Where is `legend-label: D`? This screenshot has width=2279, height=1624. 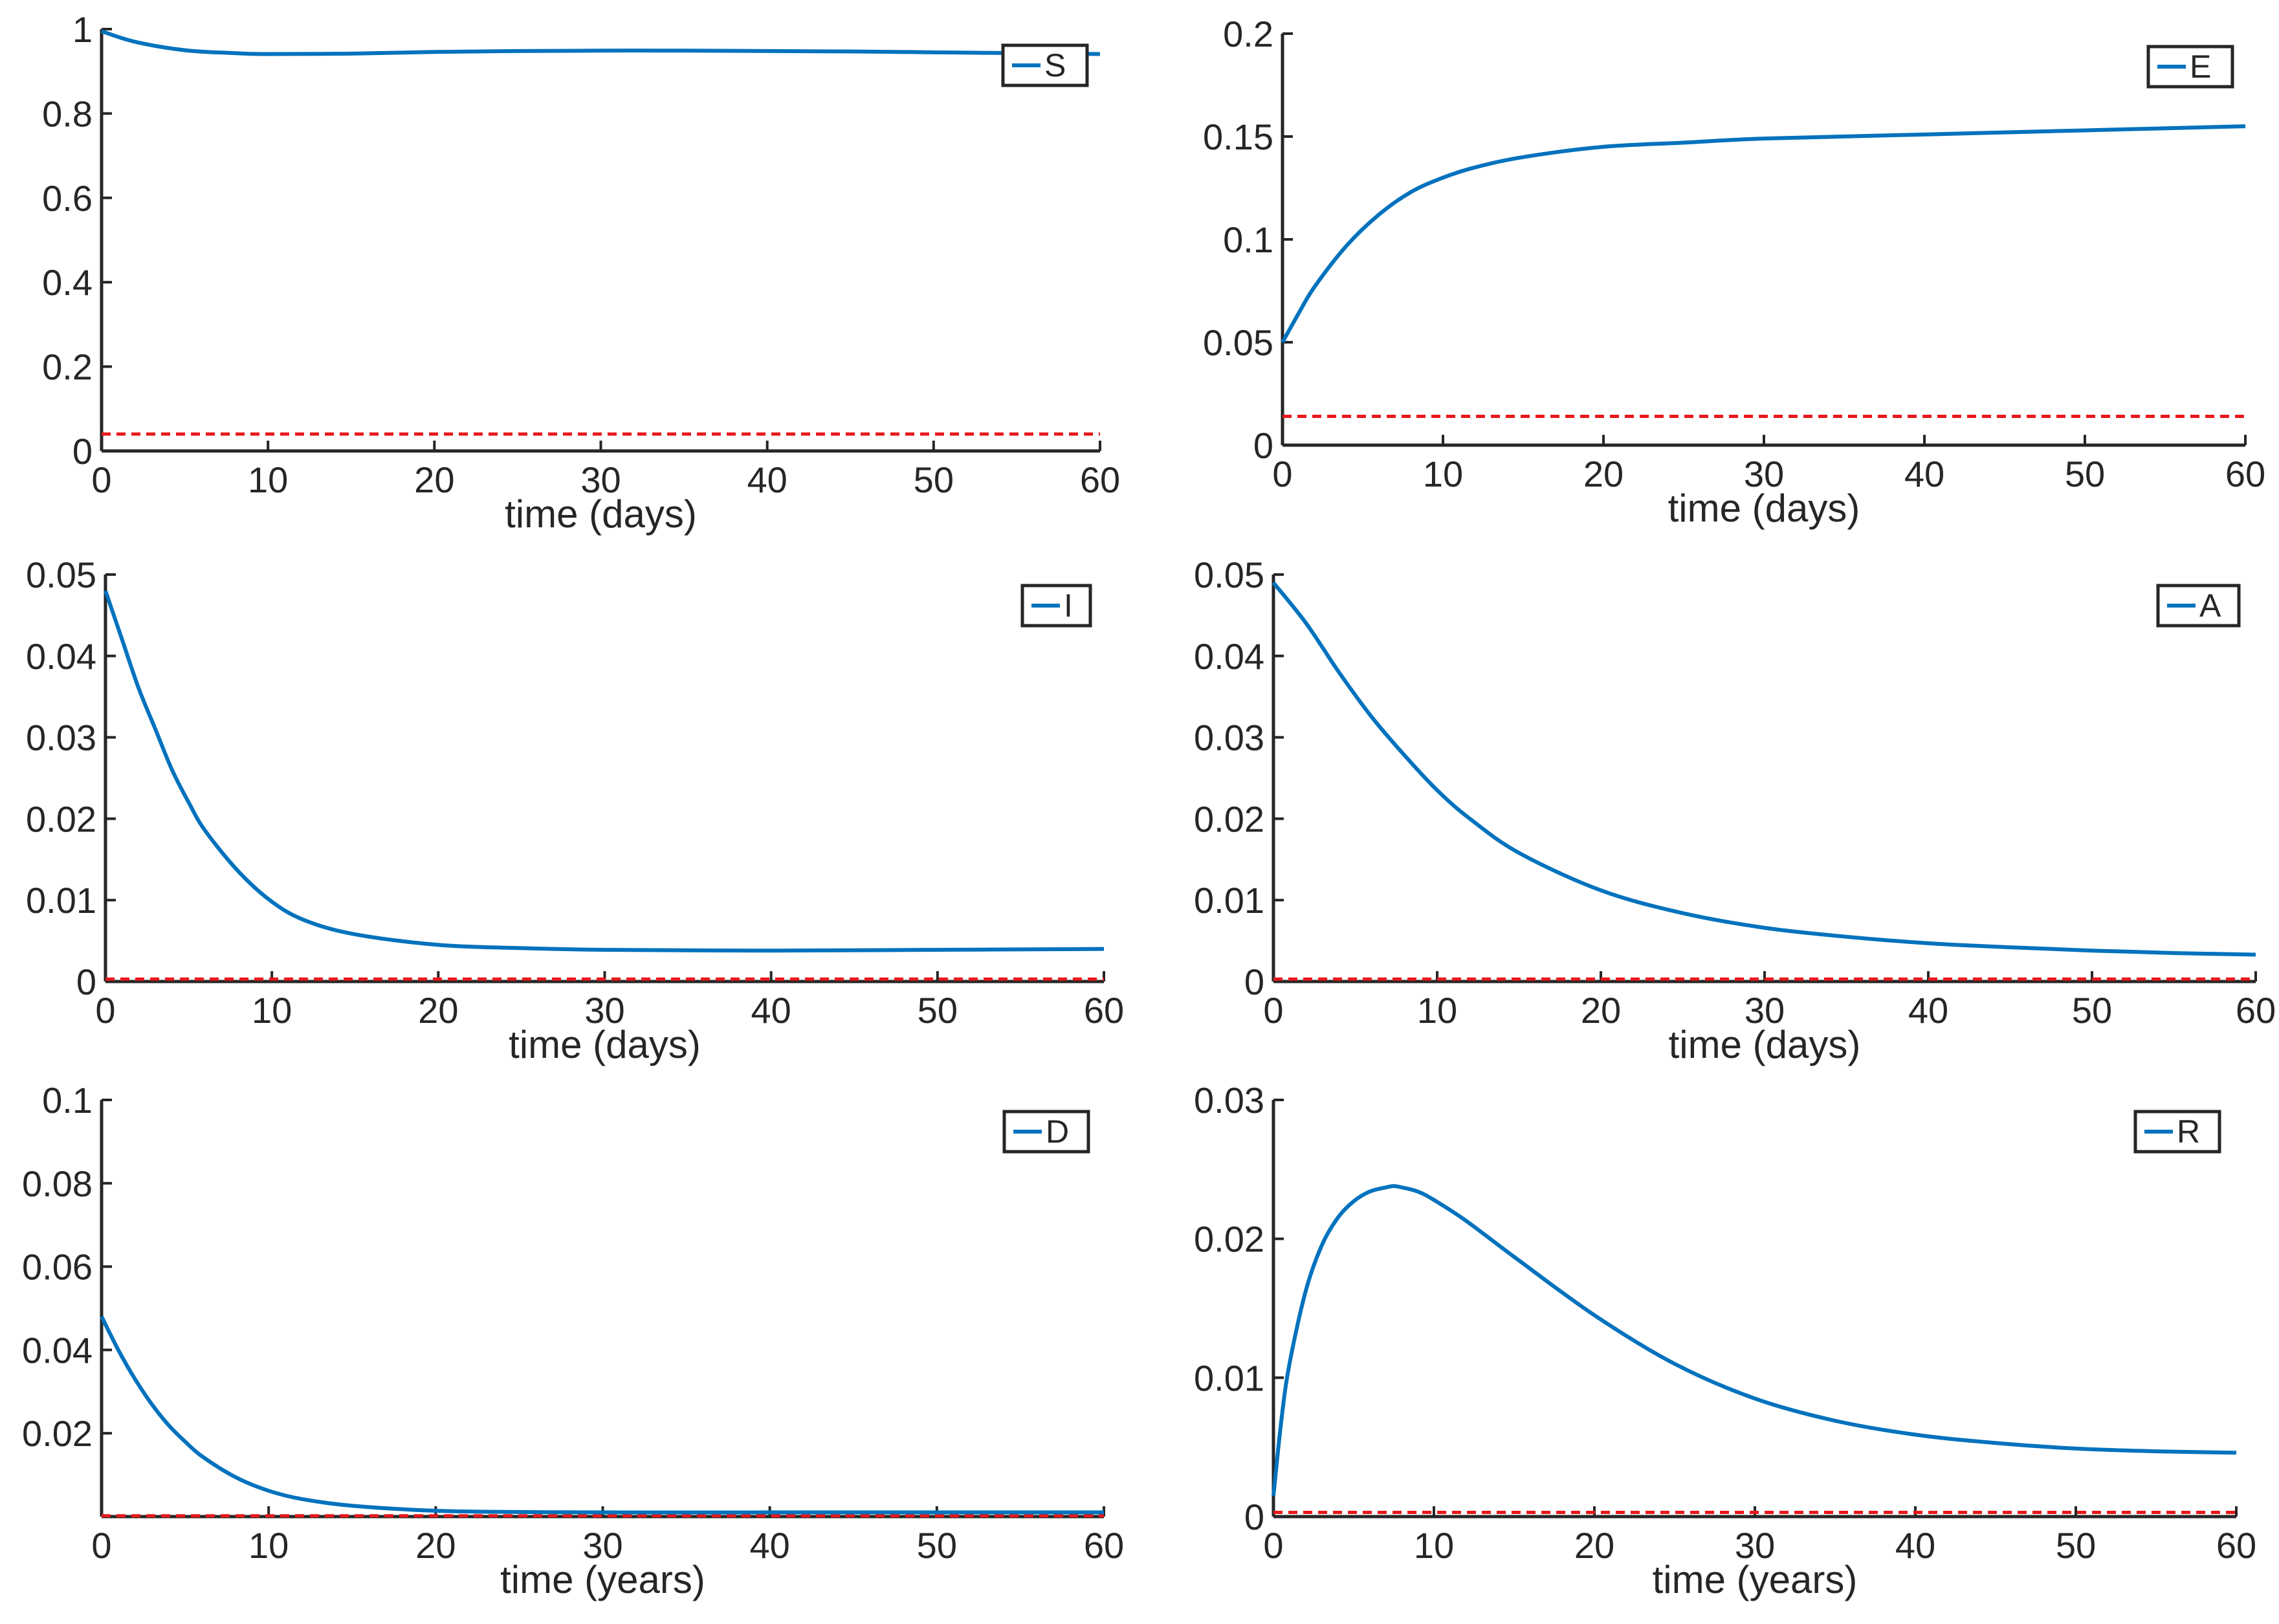
legend-label: D is located at coordinates (1057, 1132).